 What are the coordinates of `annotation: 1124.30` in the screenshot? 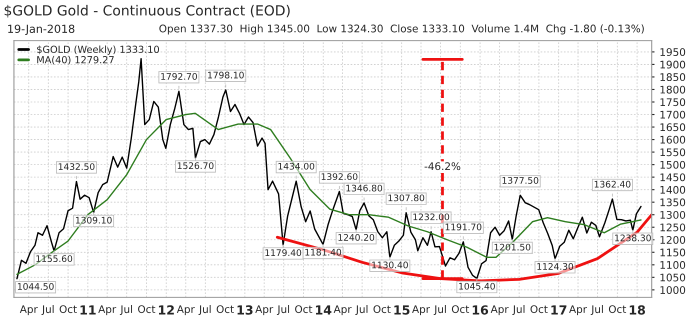 It's located at (555, 266).